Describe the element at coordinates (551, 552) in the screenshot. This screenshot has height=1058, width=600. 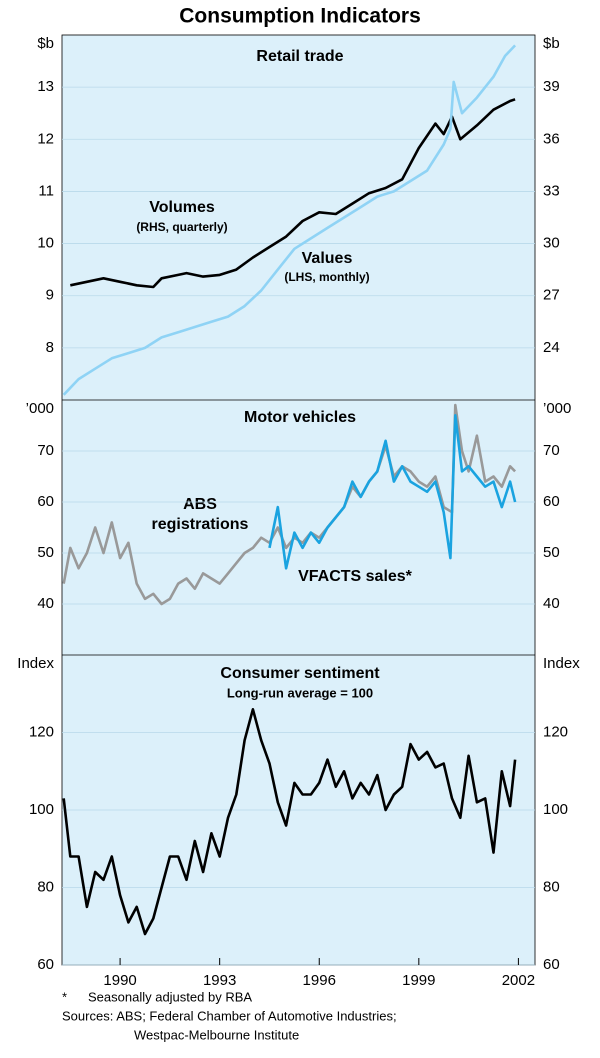
I see `y2-tick-label: 50` at that location.